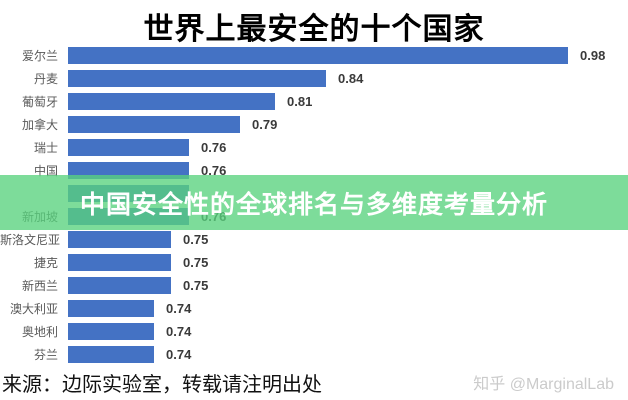  What do you see at coordinates (314, 170) in the screenshot?
I see `bar-row: 中国 0.76` at bounding box center [314, 170].